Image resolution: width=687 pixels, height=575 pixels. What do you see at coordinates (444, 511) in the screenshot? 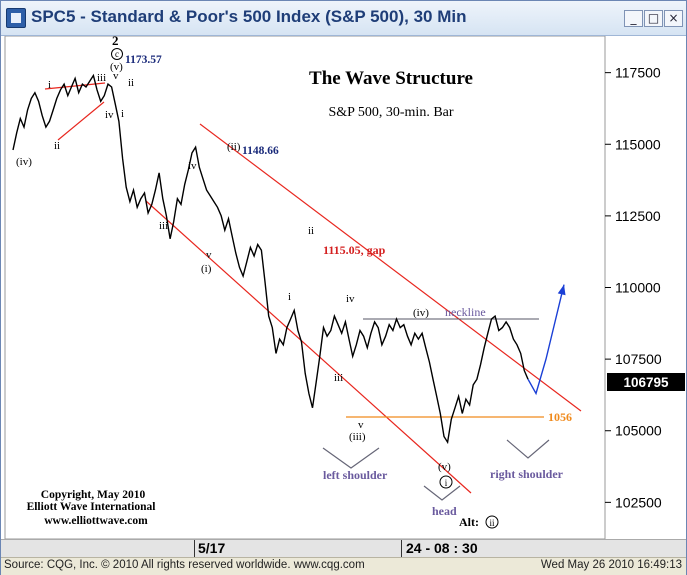
I see `head-label: head` at bounding box center [444, 511].